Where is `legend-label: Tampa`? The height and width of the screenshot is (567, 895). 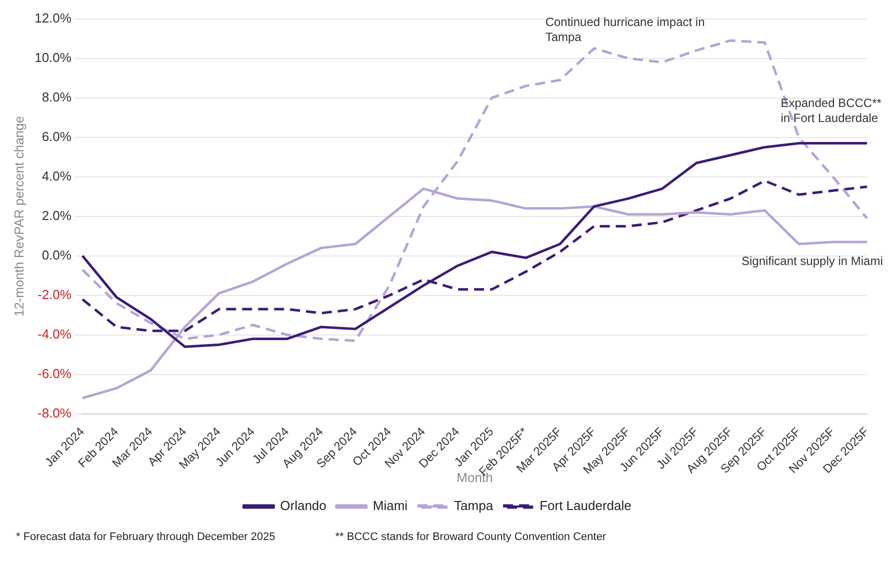
legend-label: Tampa is located at coordinates (474, 506).